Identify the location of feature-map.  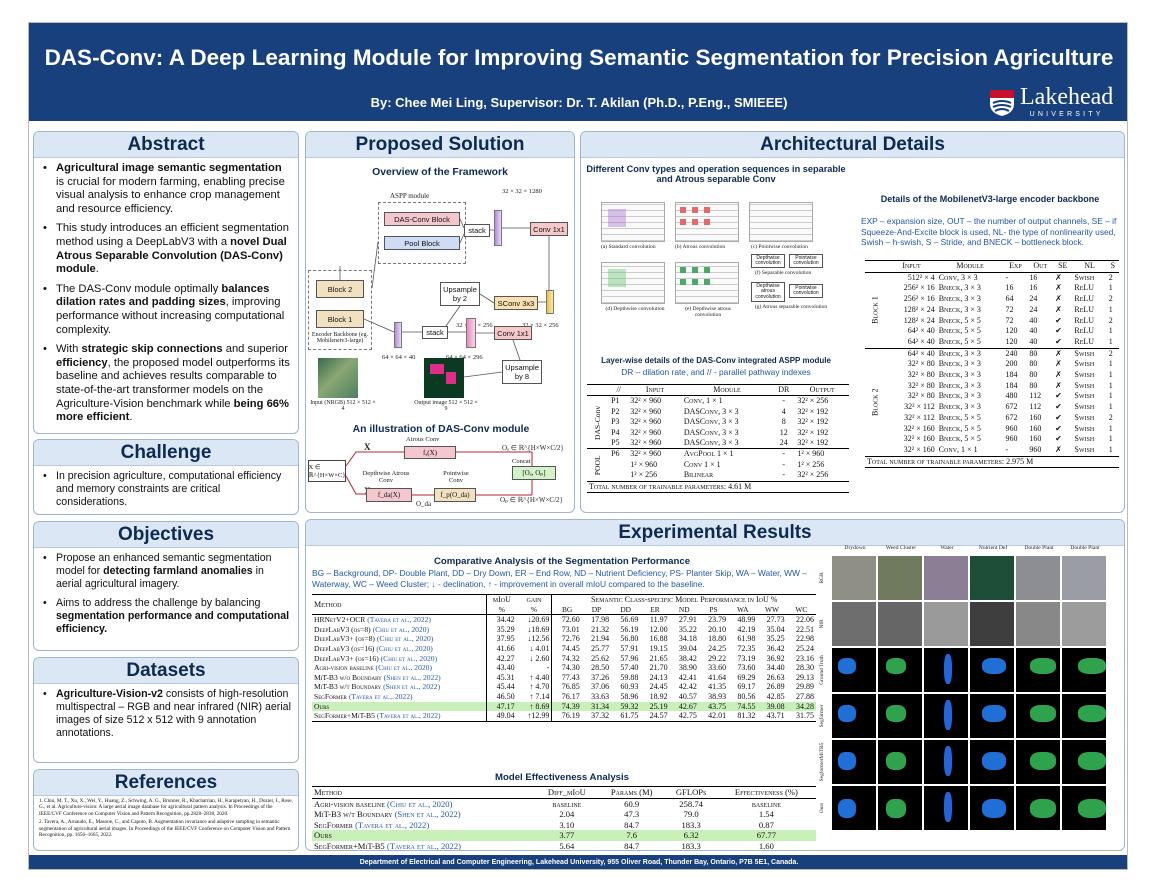
(498, 228).